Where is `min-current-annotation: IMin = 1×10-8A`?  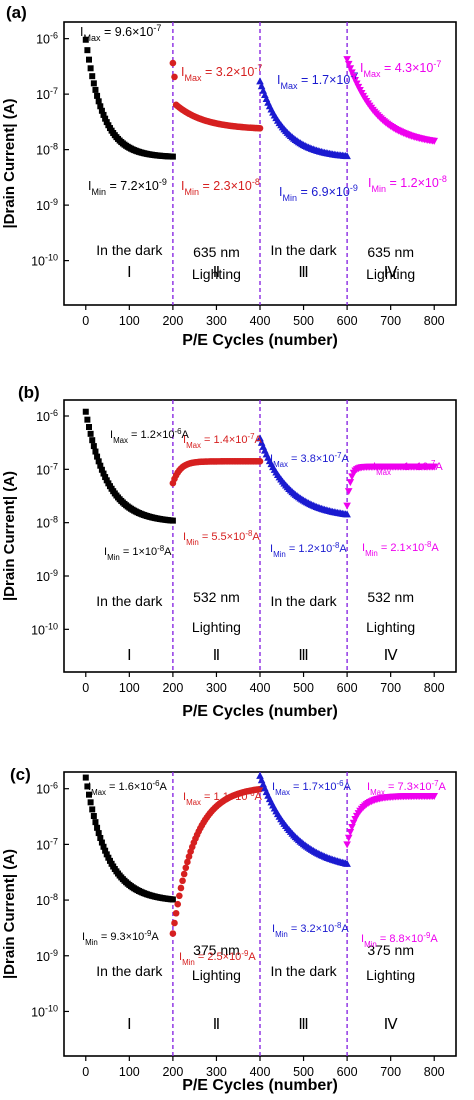
min-current-annotation: IMin = 1×10-8A is located at coordinates (138, 553).